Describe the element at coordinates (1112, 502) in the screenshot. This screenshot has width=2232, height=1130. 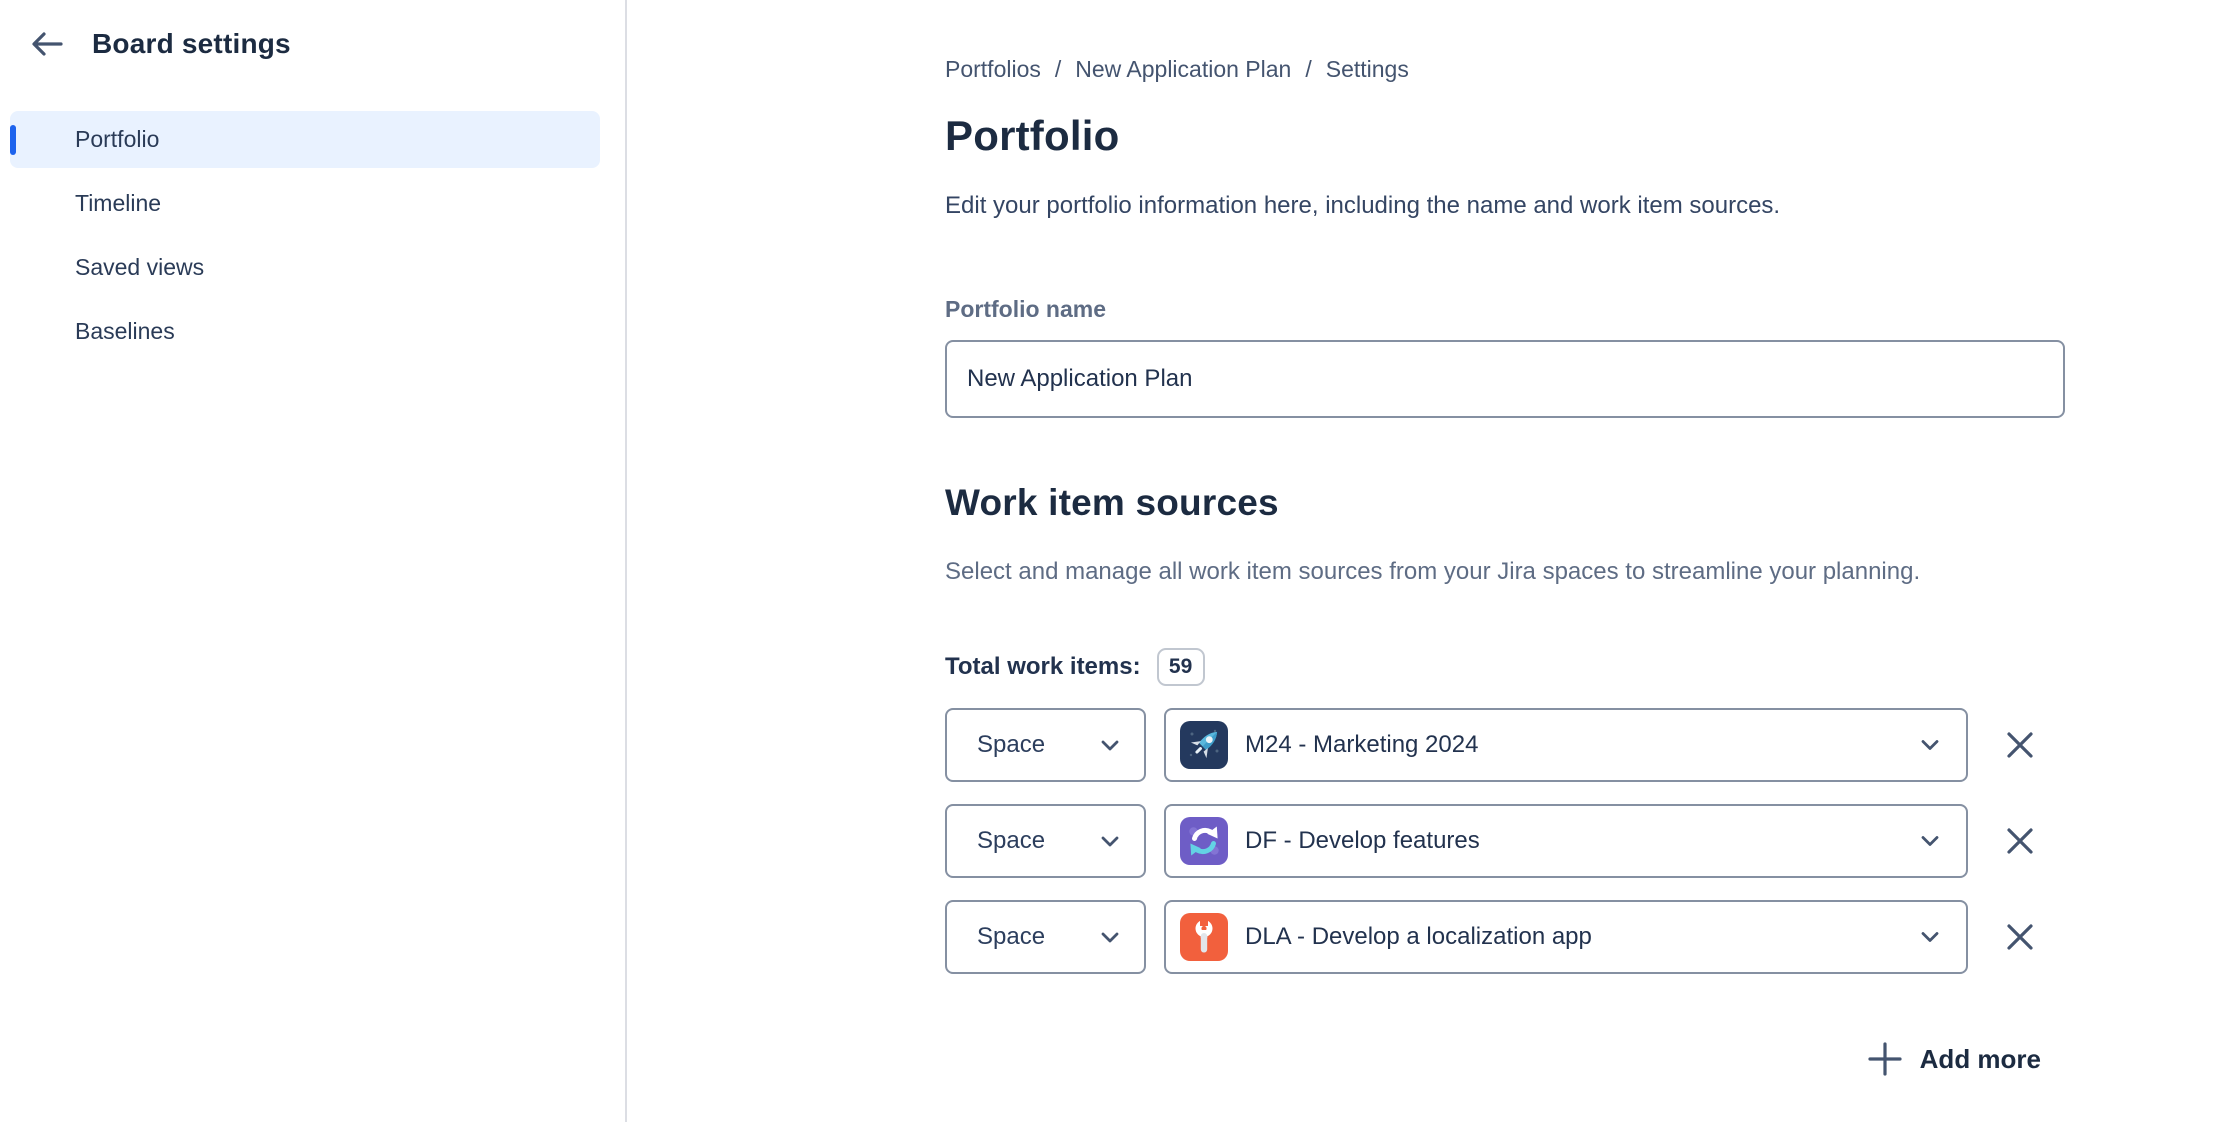
I see `work-item-sources-title: Work item sources` at that location.